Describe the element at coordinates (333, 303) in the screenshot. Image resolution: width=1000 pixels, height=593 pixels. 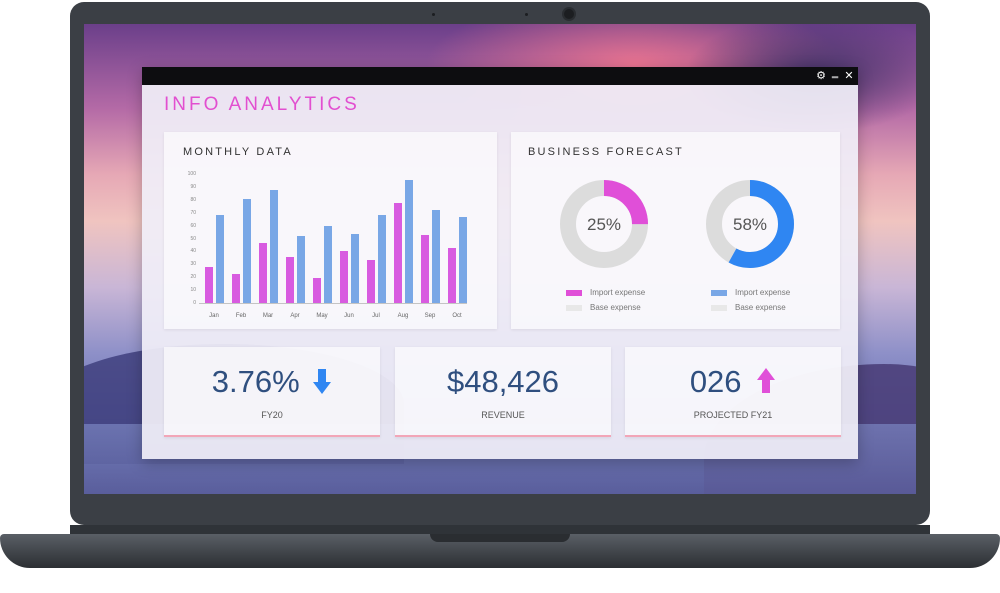
I see `x-axis` at that location.